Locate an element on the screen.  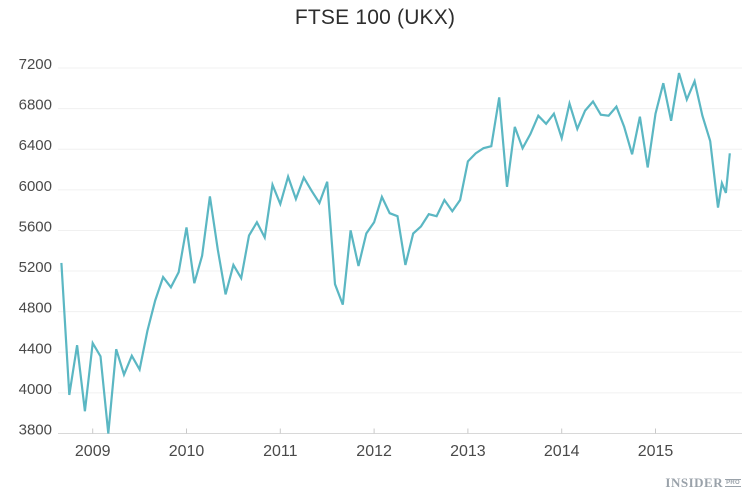
x-tick-label: 2014 is located at coordinates (562, 451).